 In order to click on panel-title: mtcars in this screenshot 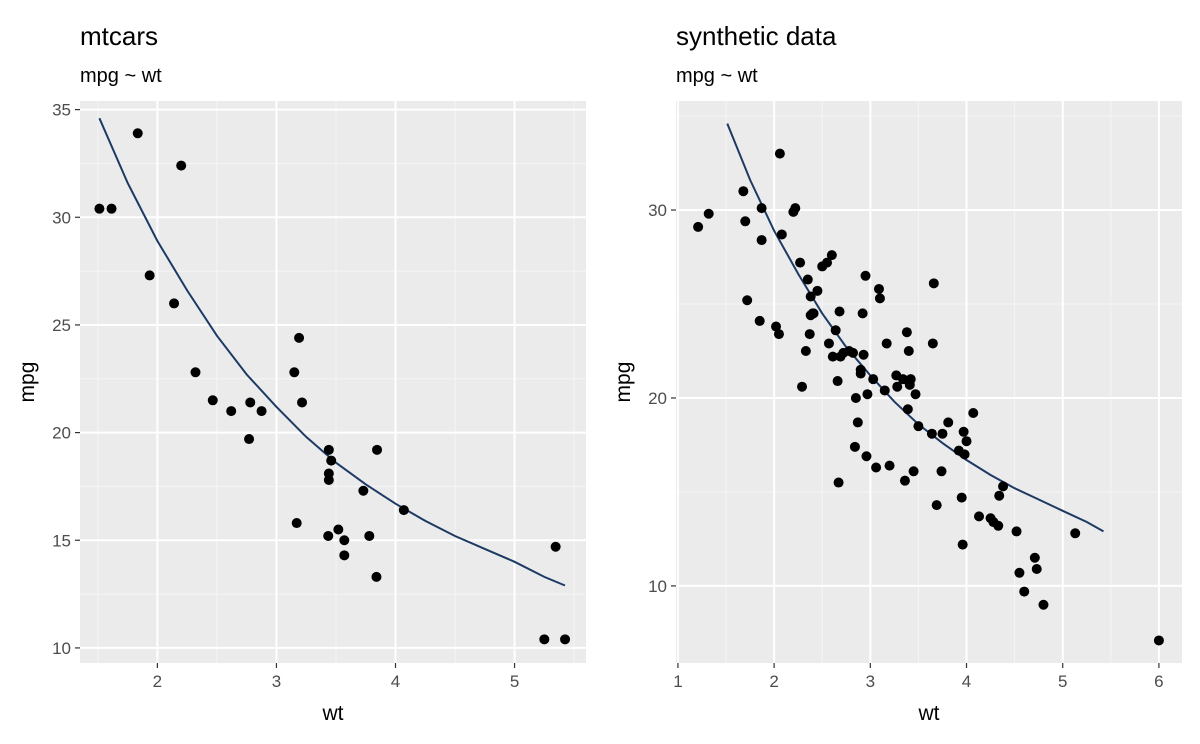, I will do `click(119, 36)`.